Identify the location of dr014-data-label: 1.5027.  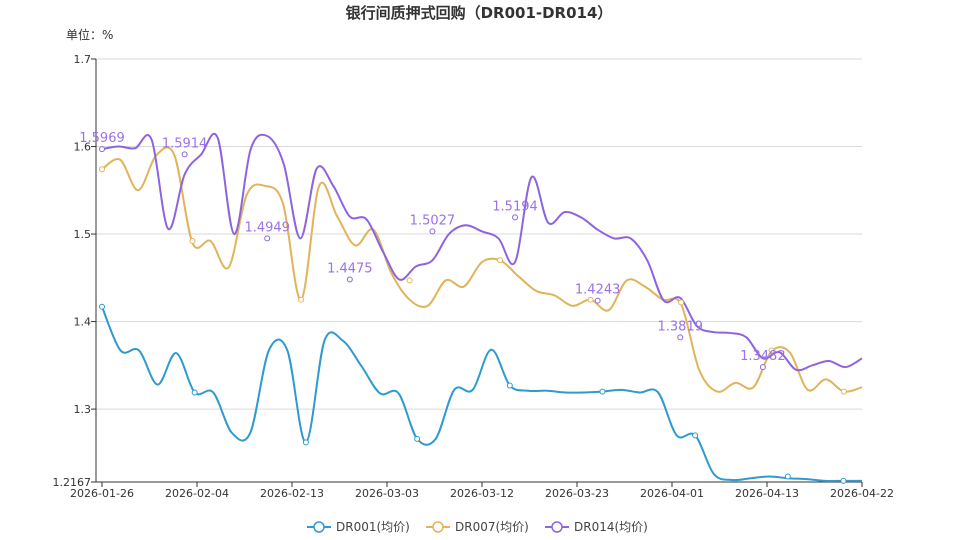
(433, 220).